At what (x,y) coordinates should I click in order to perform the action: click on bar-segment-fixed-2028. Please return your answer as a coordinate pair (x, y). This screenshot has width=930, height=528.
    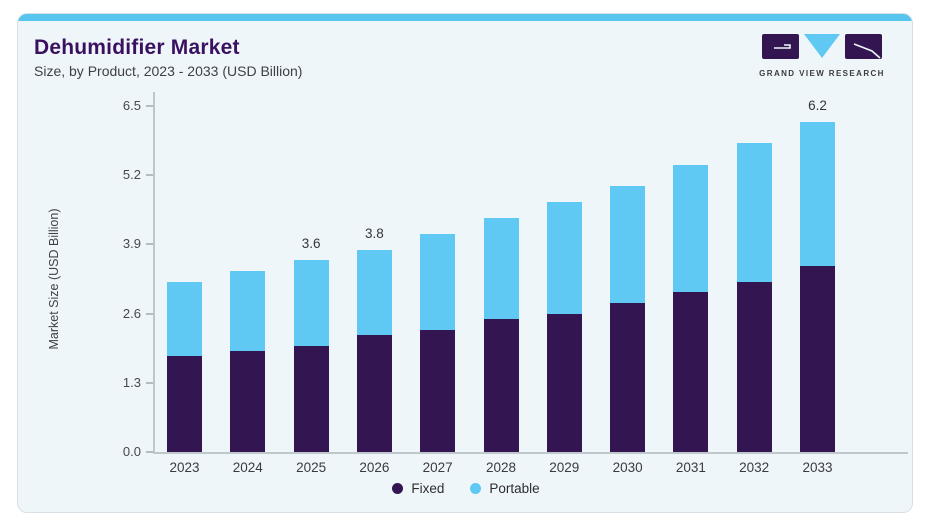
    Looking at the image, I should click on (501, 385).